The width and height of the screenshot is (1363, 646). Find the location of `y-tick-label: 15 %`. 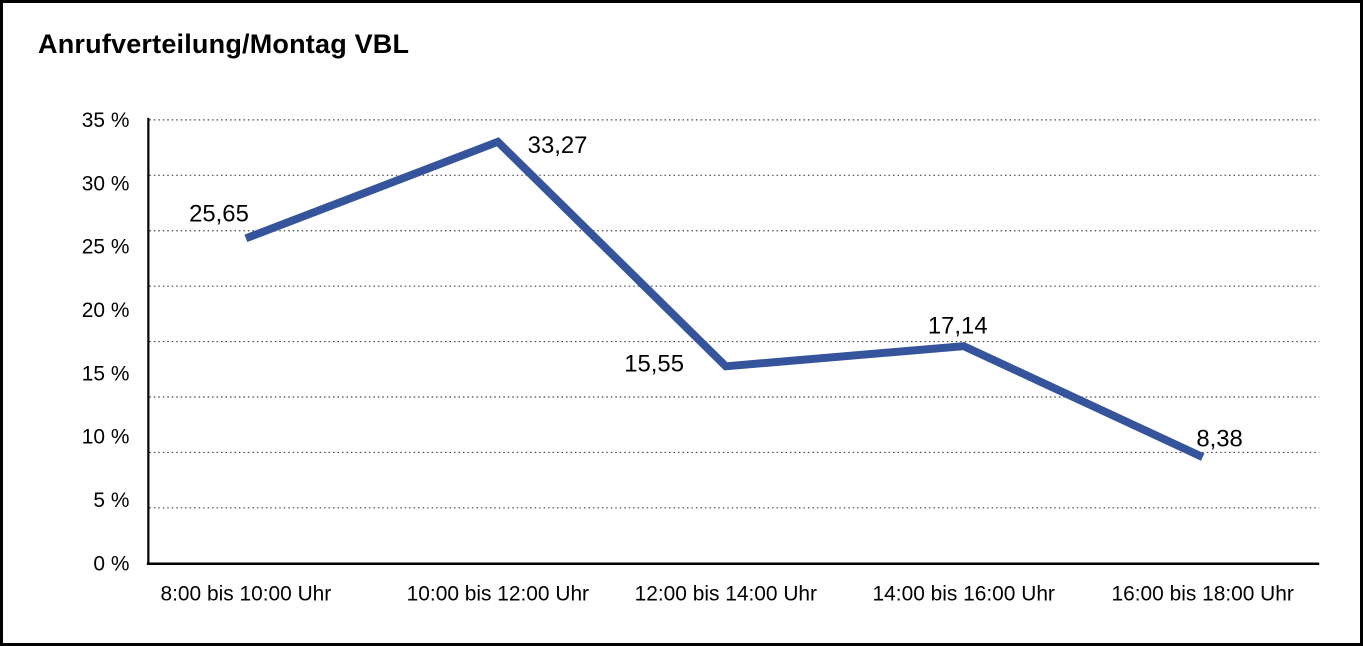

y-tick-label: 15 % is located at coordinates (106, 373).